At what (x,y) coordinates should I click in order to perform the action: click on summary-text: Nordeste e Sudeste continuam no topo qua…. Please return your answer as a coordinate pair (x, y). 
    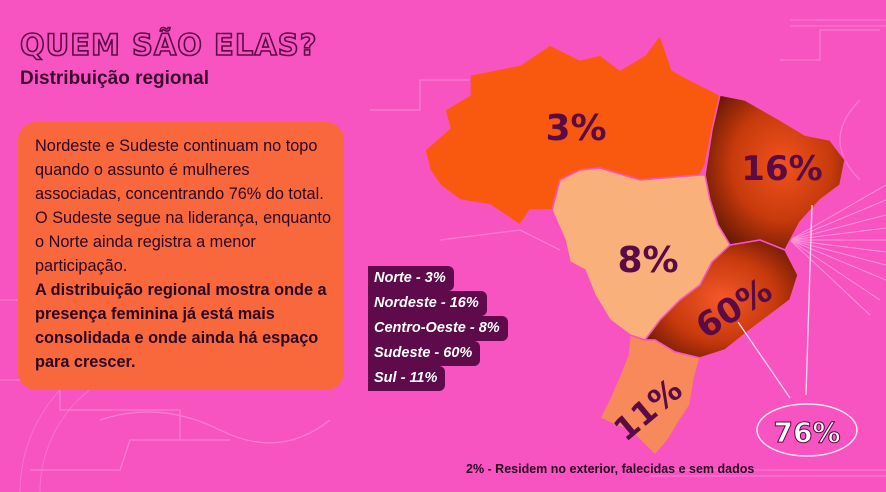
    Looking at the image, I should click on (183, 206).